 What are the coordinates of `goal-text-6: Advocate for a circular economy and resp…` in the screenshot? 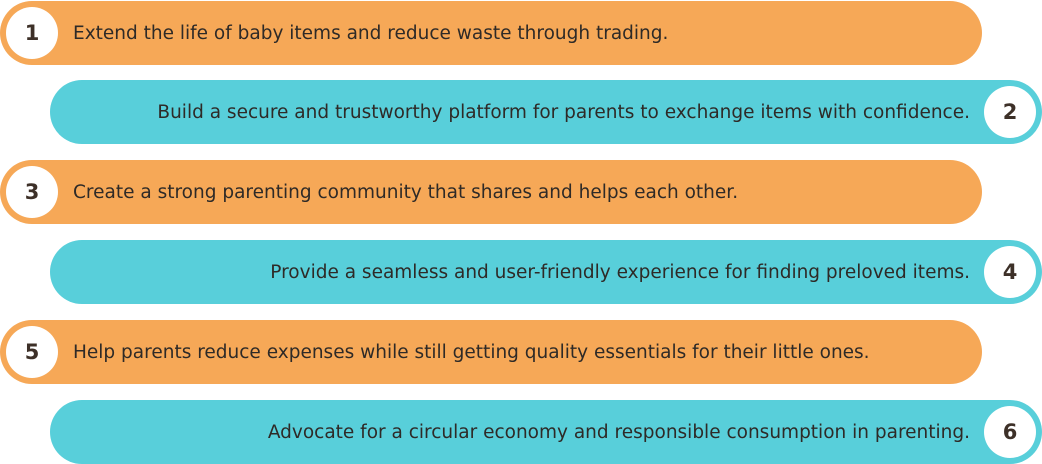 It's located at (618, 432).